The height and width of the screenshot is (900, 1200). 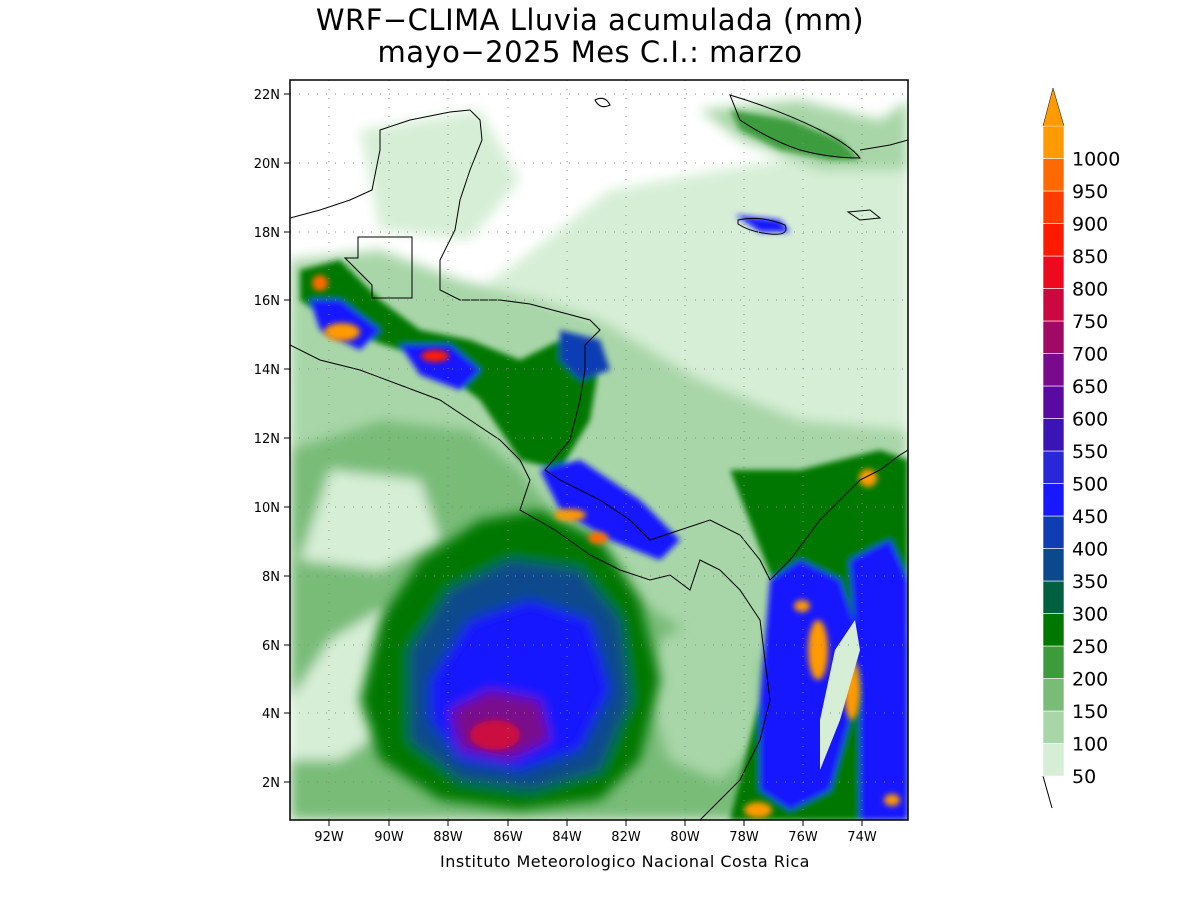 I want to click on lon-label: 80W, so click(x=685, y=837).